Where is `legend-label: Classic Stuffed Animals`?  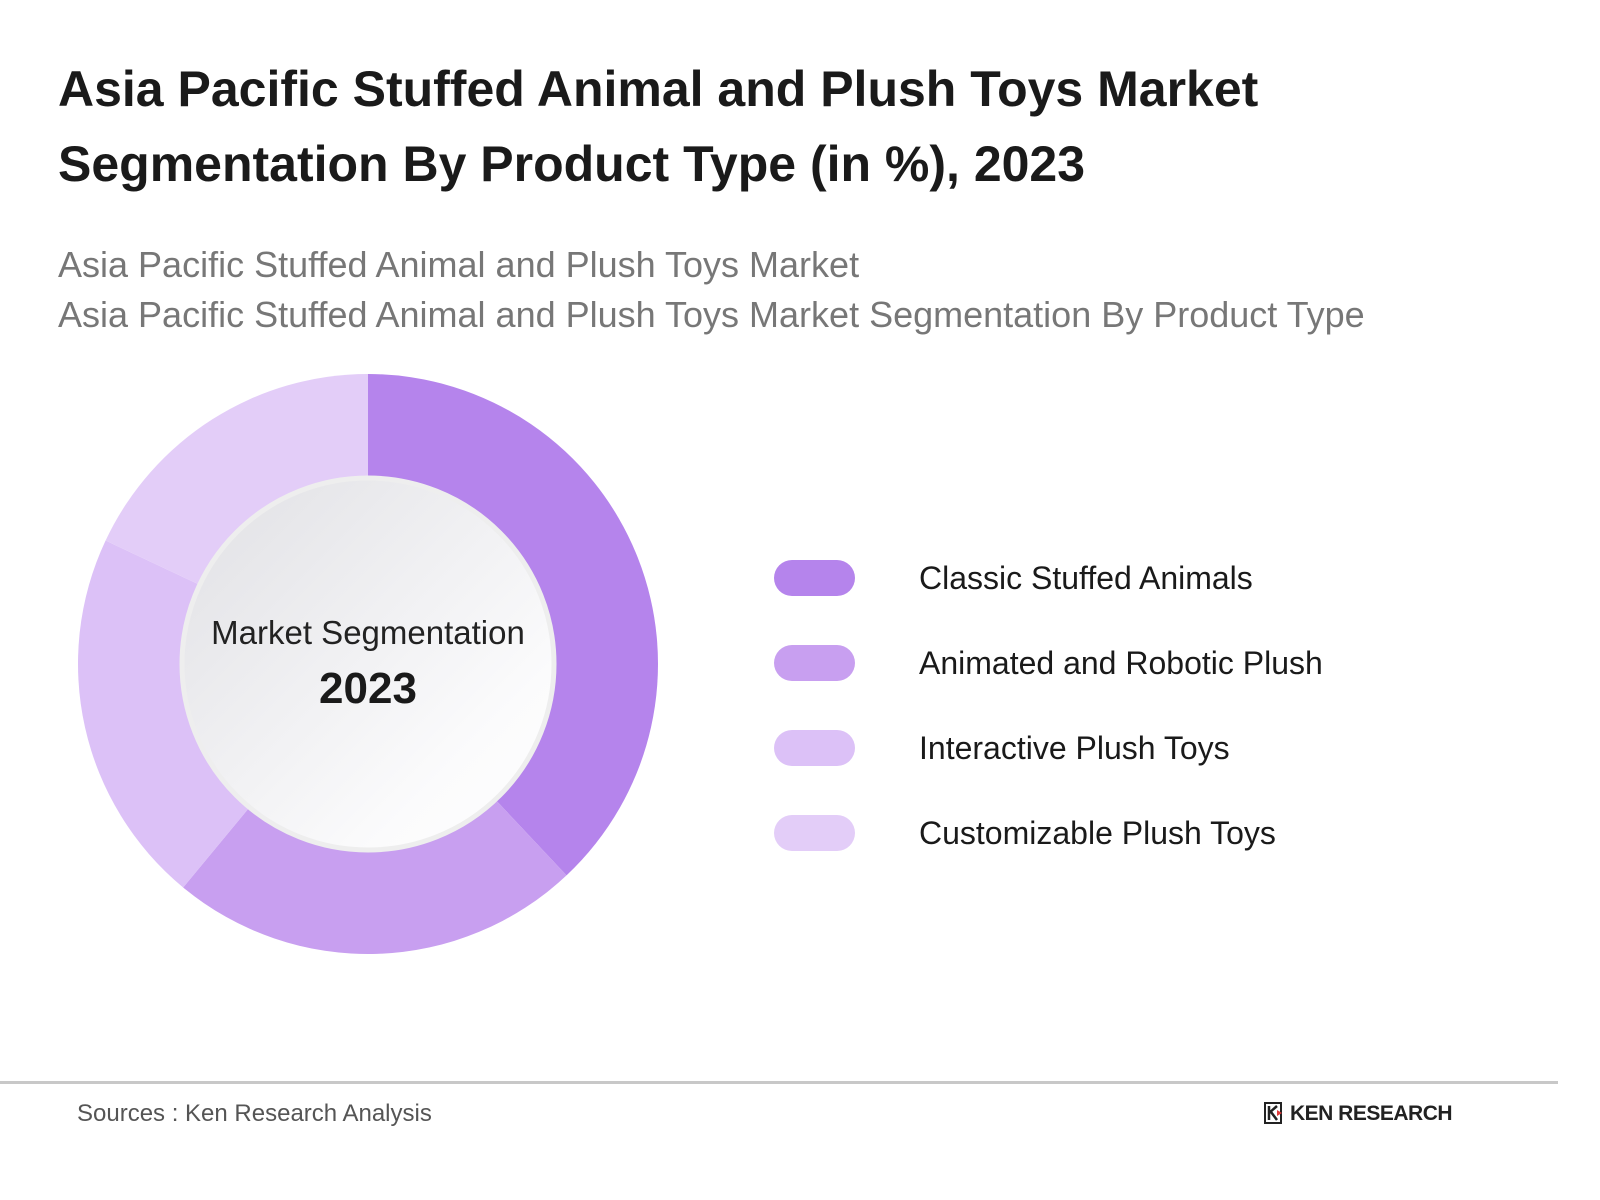 legend-label: Classic Stuffed Animals is located at coordinates (1086, 577).